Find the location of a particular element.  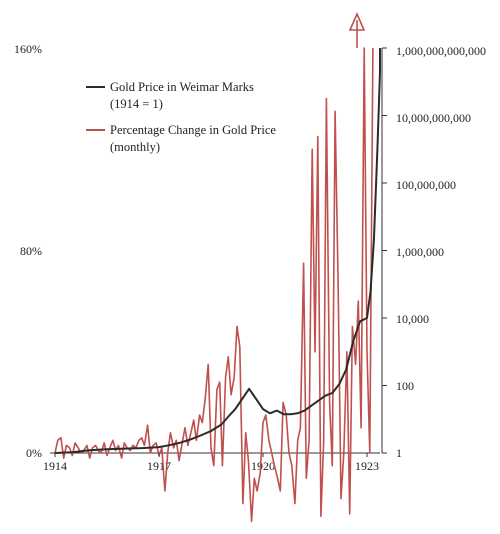

left-tick-label-0: 0% is located at coordinates (34, 453).